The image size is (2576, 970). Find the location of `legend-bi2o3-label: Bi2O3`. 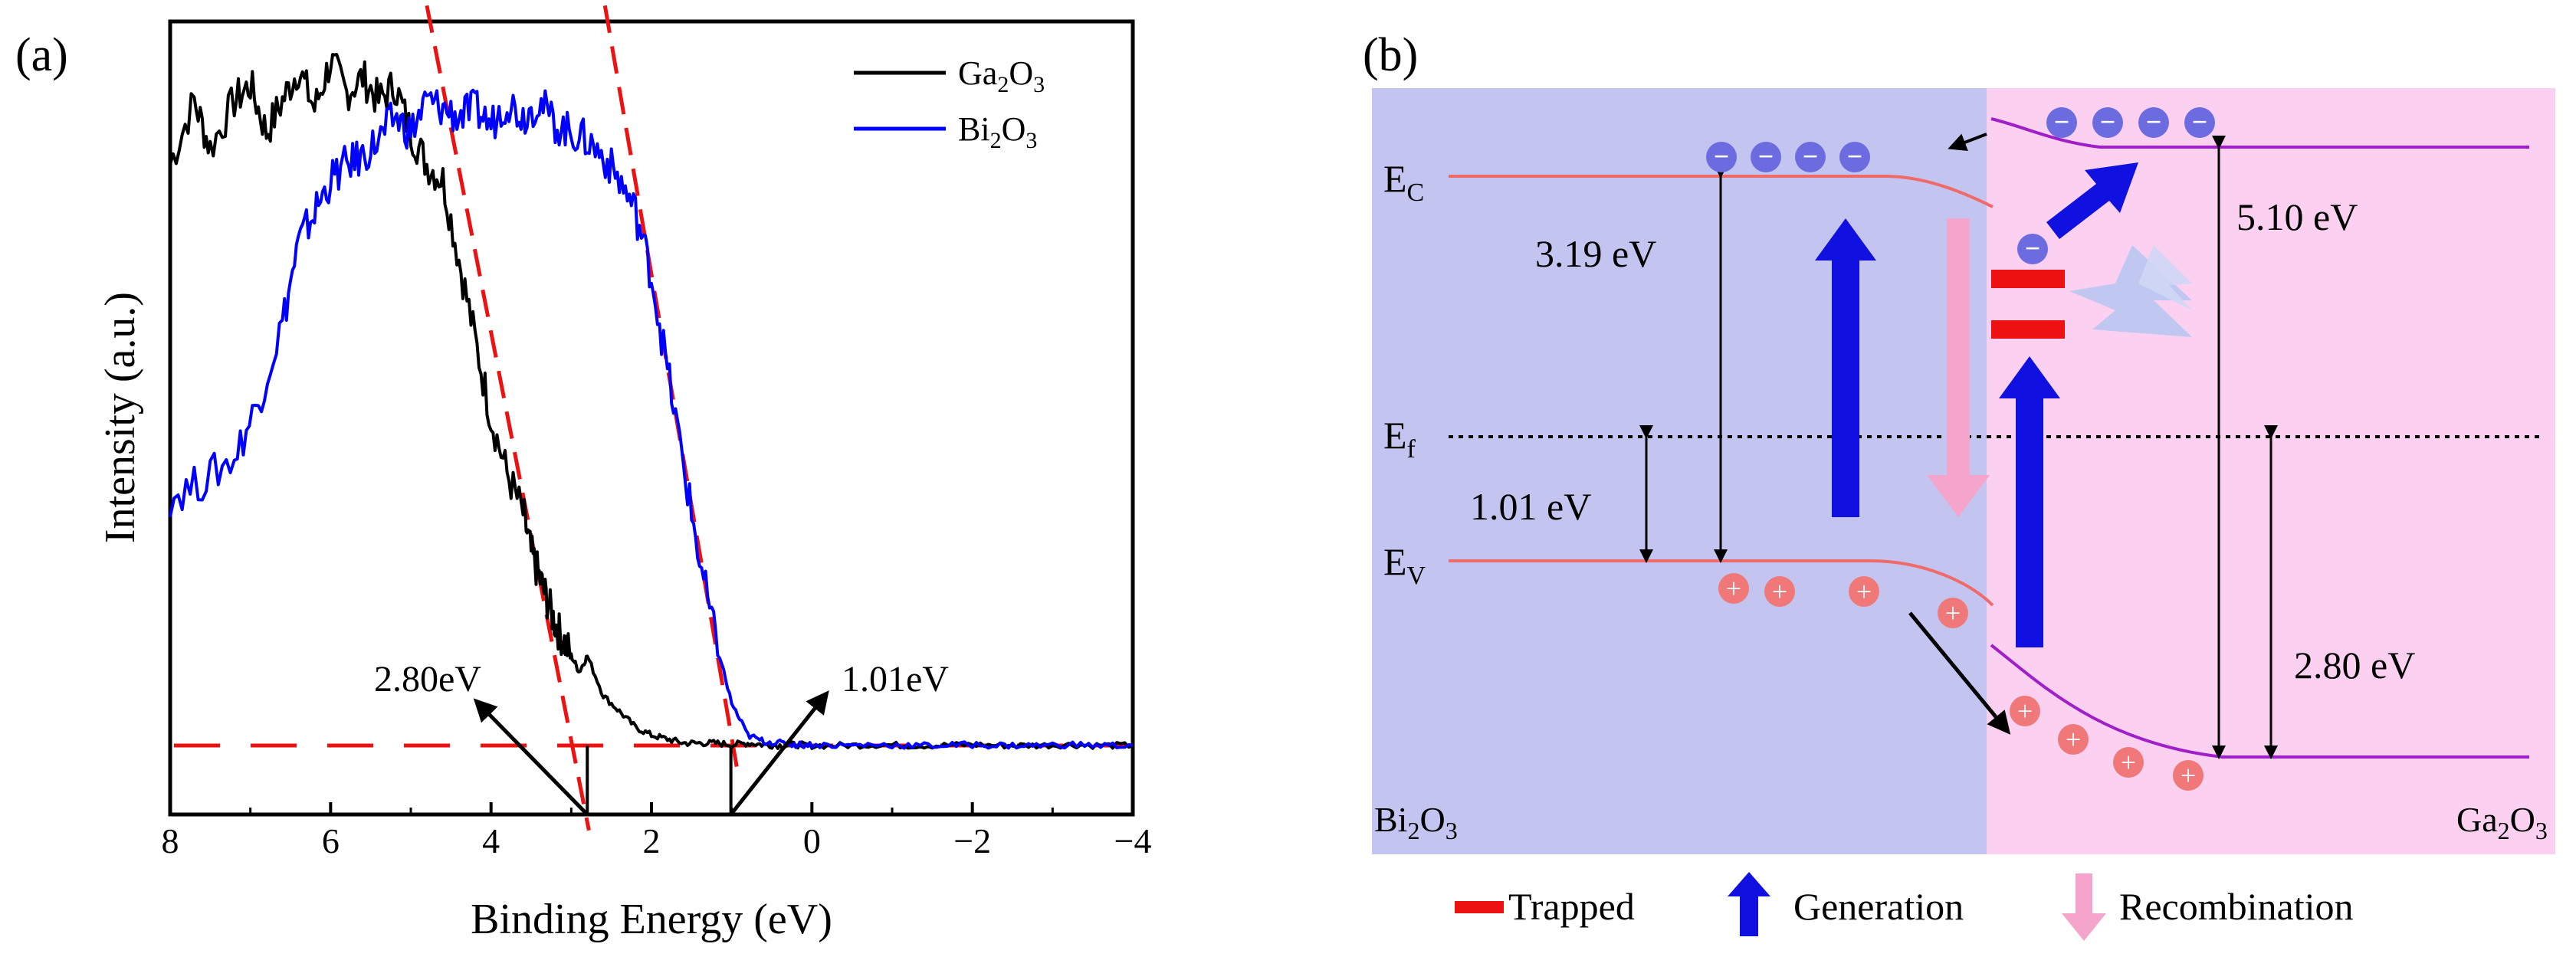

legend-bi2o3-label: Bi2O3 is located at coordinates (997, 131).